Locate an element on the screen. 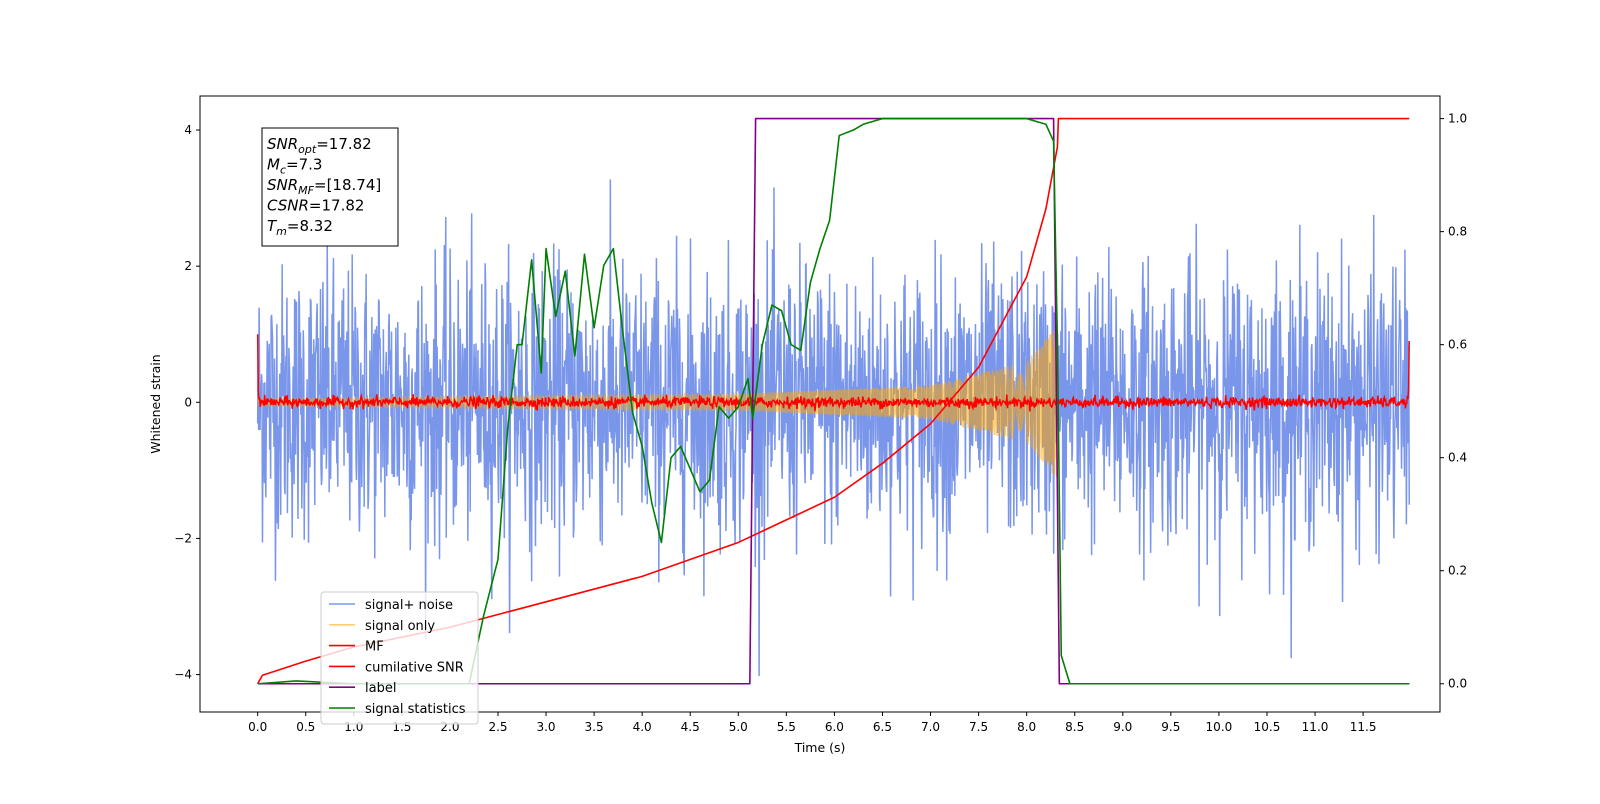 This screenshot has height=804, width=1600. x-tick-label: 9.5 is located at coordinates (1170, 727).